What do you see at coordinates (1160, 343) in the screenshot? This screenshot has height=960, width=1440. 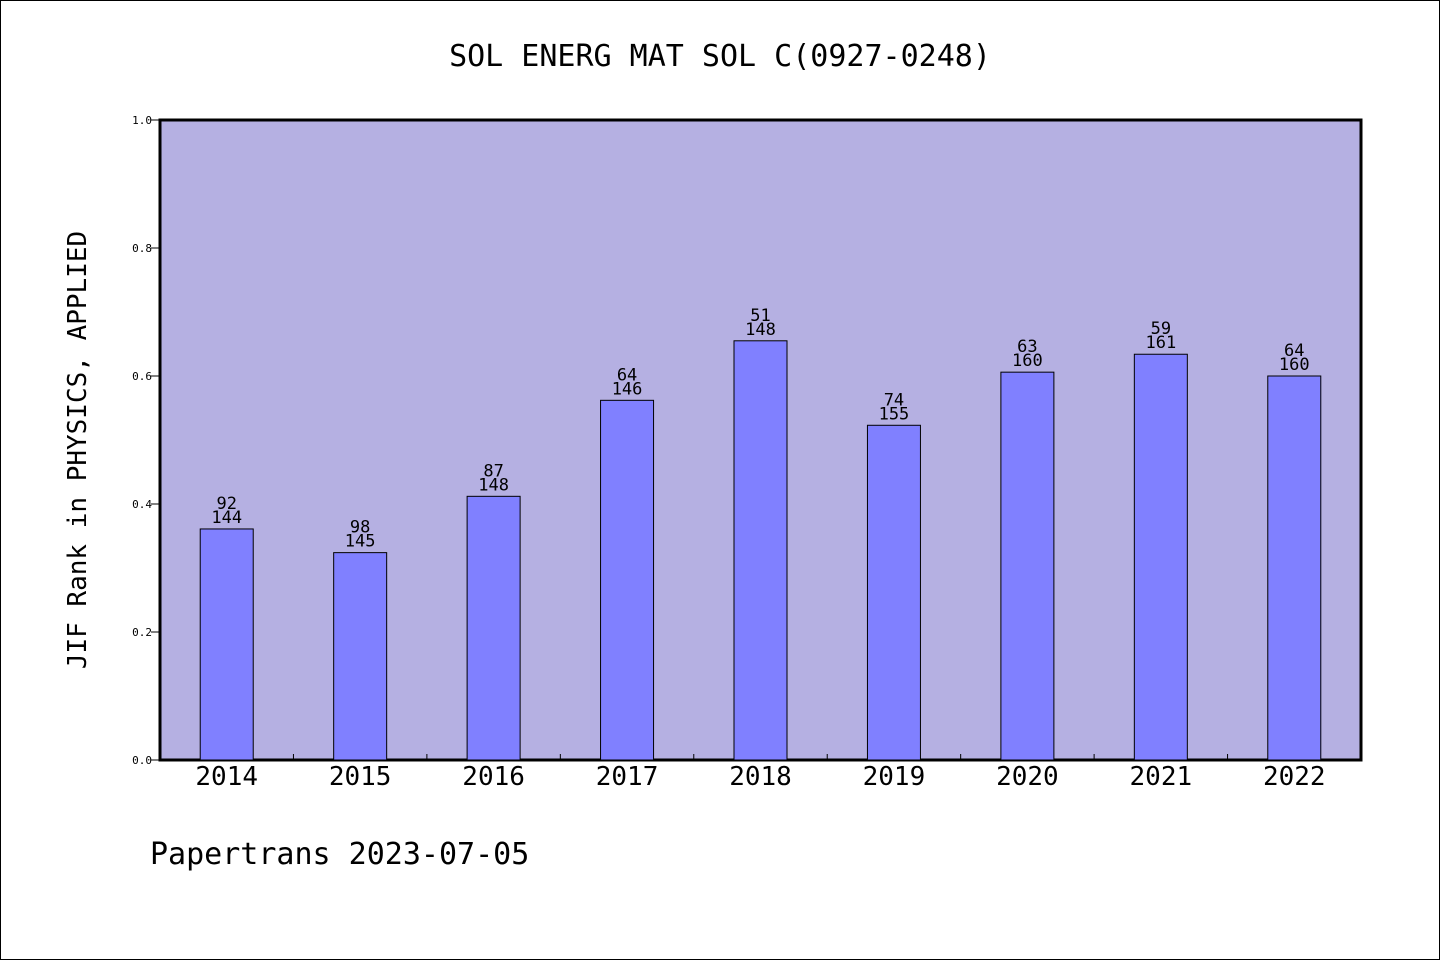 I see `bar-total-label: 161` at bounding box center [1160, 343].